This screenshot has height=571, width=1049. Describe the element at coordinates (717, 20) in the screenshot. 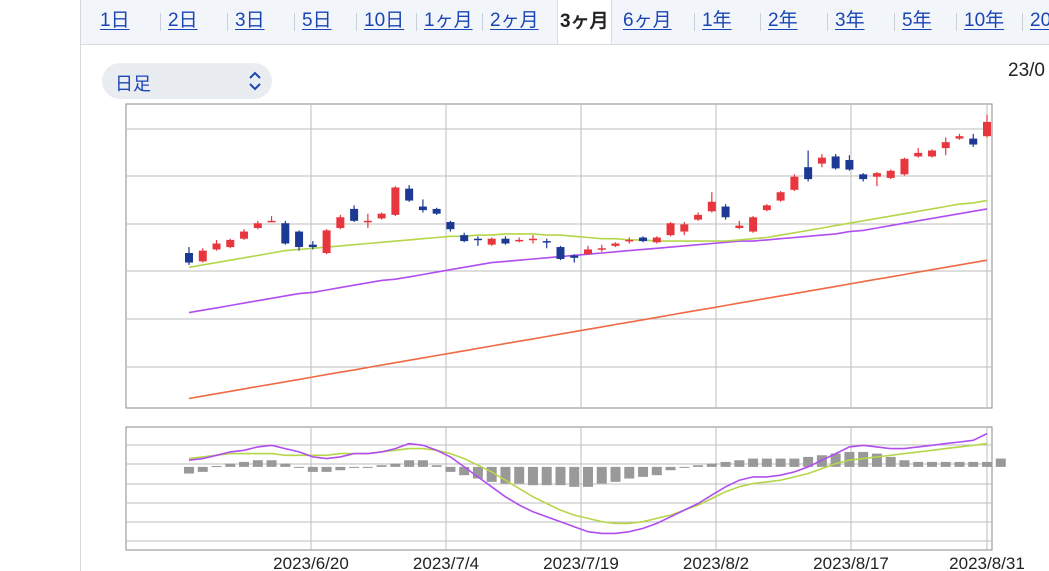

I see `tab-10: 1年` at that location.